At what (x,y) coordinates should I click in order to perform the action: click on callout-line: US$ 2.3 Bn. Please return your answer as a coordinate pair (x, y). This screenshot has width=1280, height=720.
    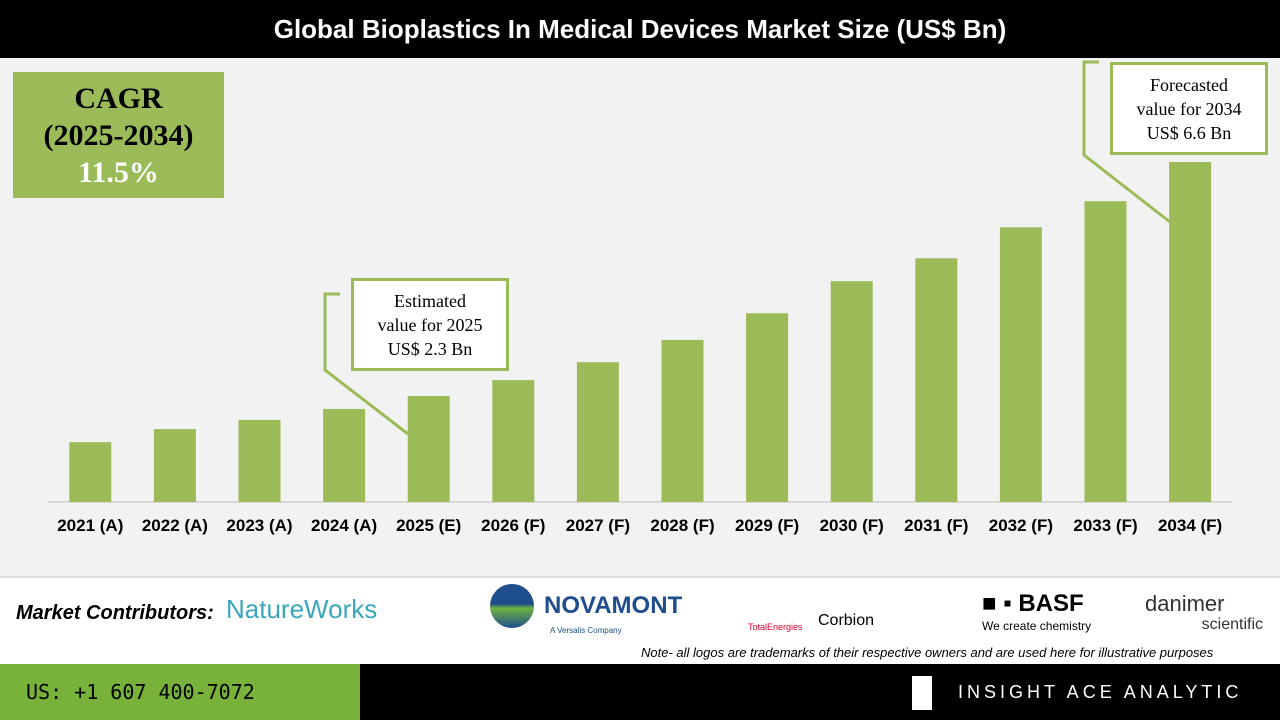
    Looking at the image, I should click on (430, 349).